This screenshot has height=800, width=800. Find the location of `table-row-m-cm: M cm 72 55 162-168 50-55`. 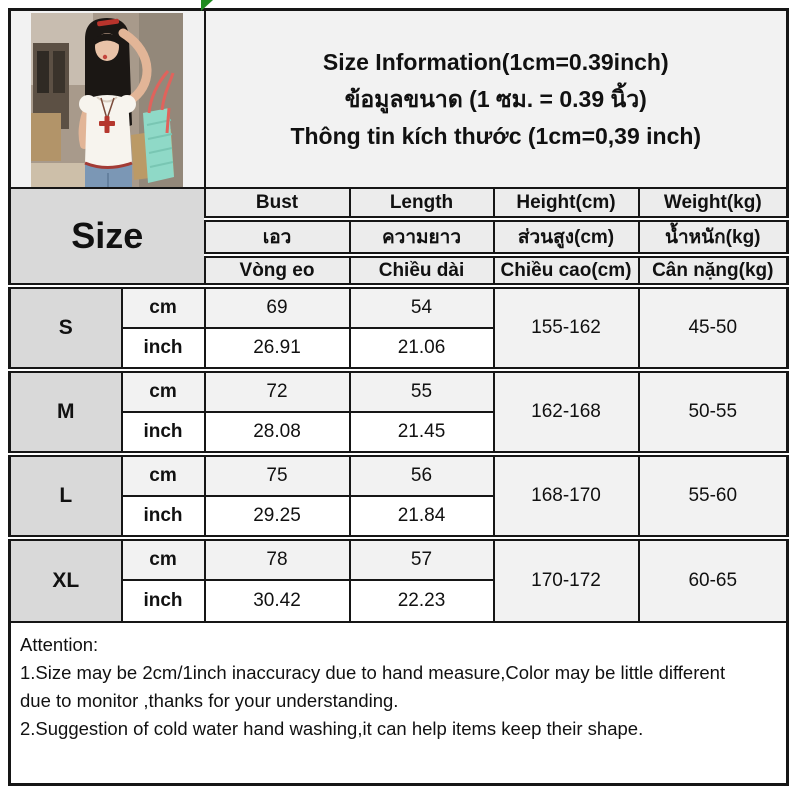

table-row-m-cm: M cm 72 55 162-168 50-55 is located at coordinates (398, 411).